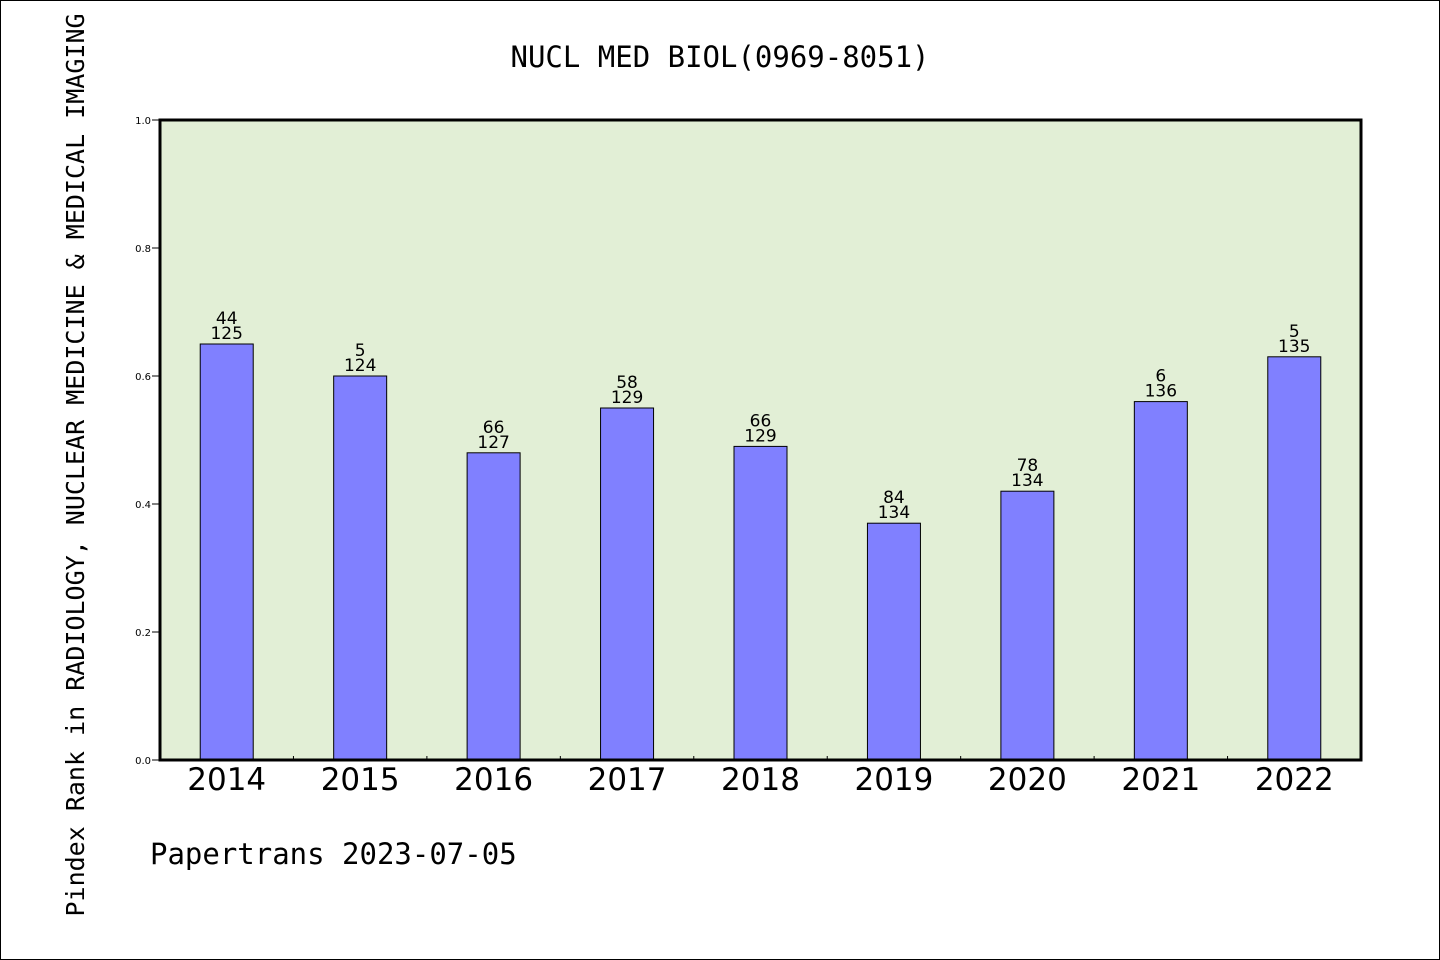  What do you see at coordinates (1027, 780) in the screenshot?
I see `x-tick-label-2020: 2020` at bounding box center [1027, 780].